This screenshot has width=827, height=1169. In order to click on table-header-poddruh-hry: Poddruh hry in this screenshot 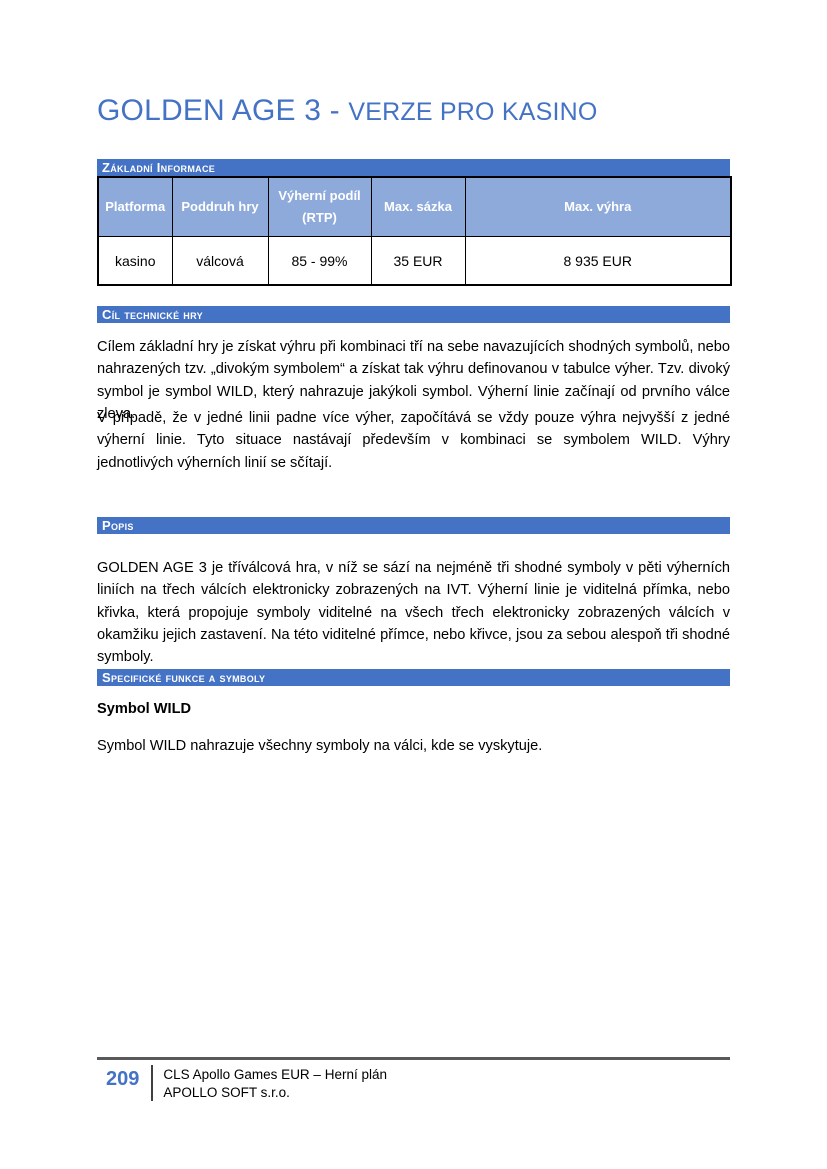, I will do `click(220, 206)`.